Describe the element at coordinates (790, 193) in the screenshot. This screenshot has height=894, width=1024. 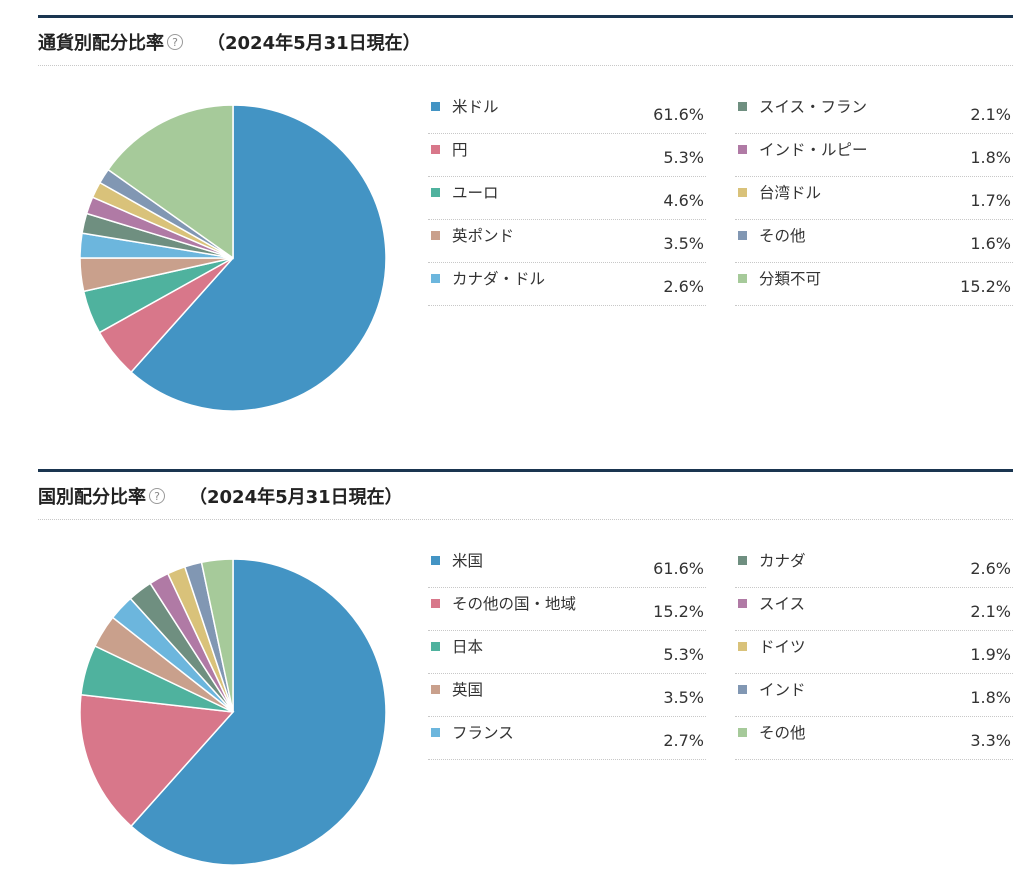
I see `legend-label: 台湾ドル` at that location.